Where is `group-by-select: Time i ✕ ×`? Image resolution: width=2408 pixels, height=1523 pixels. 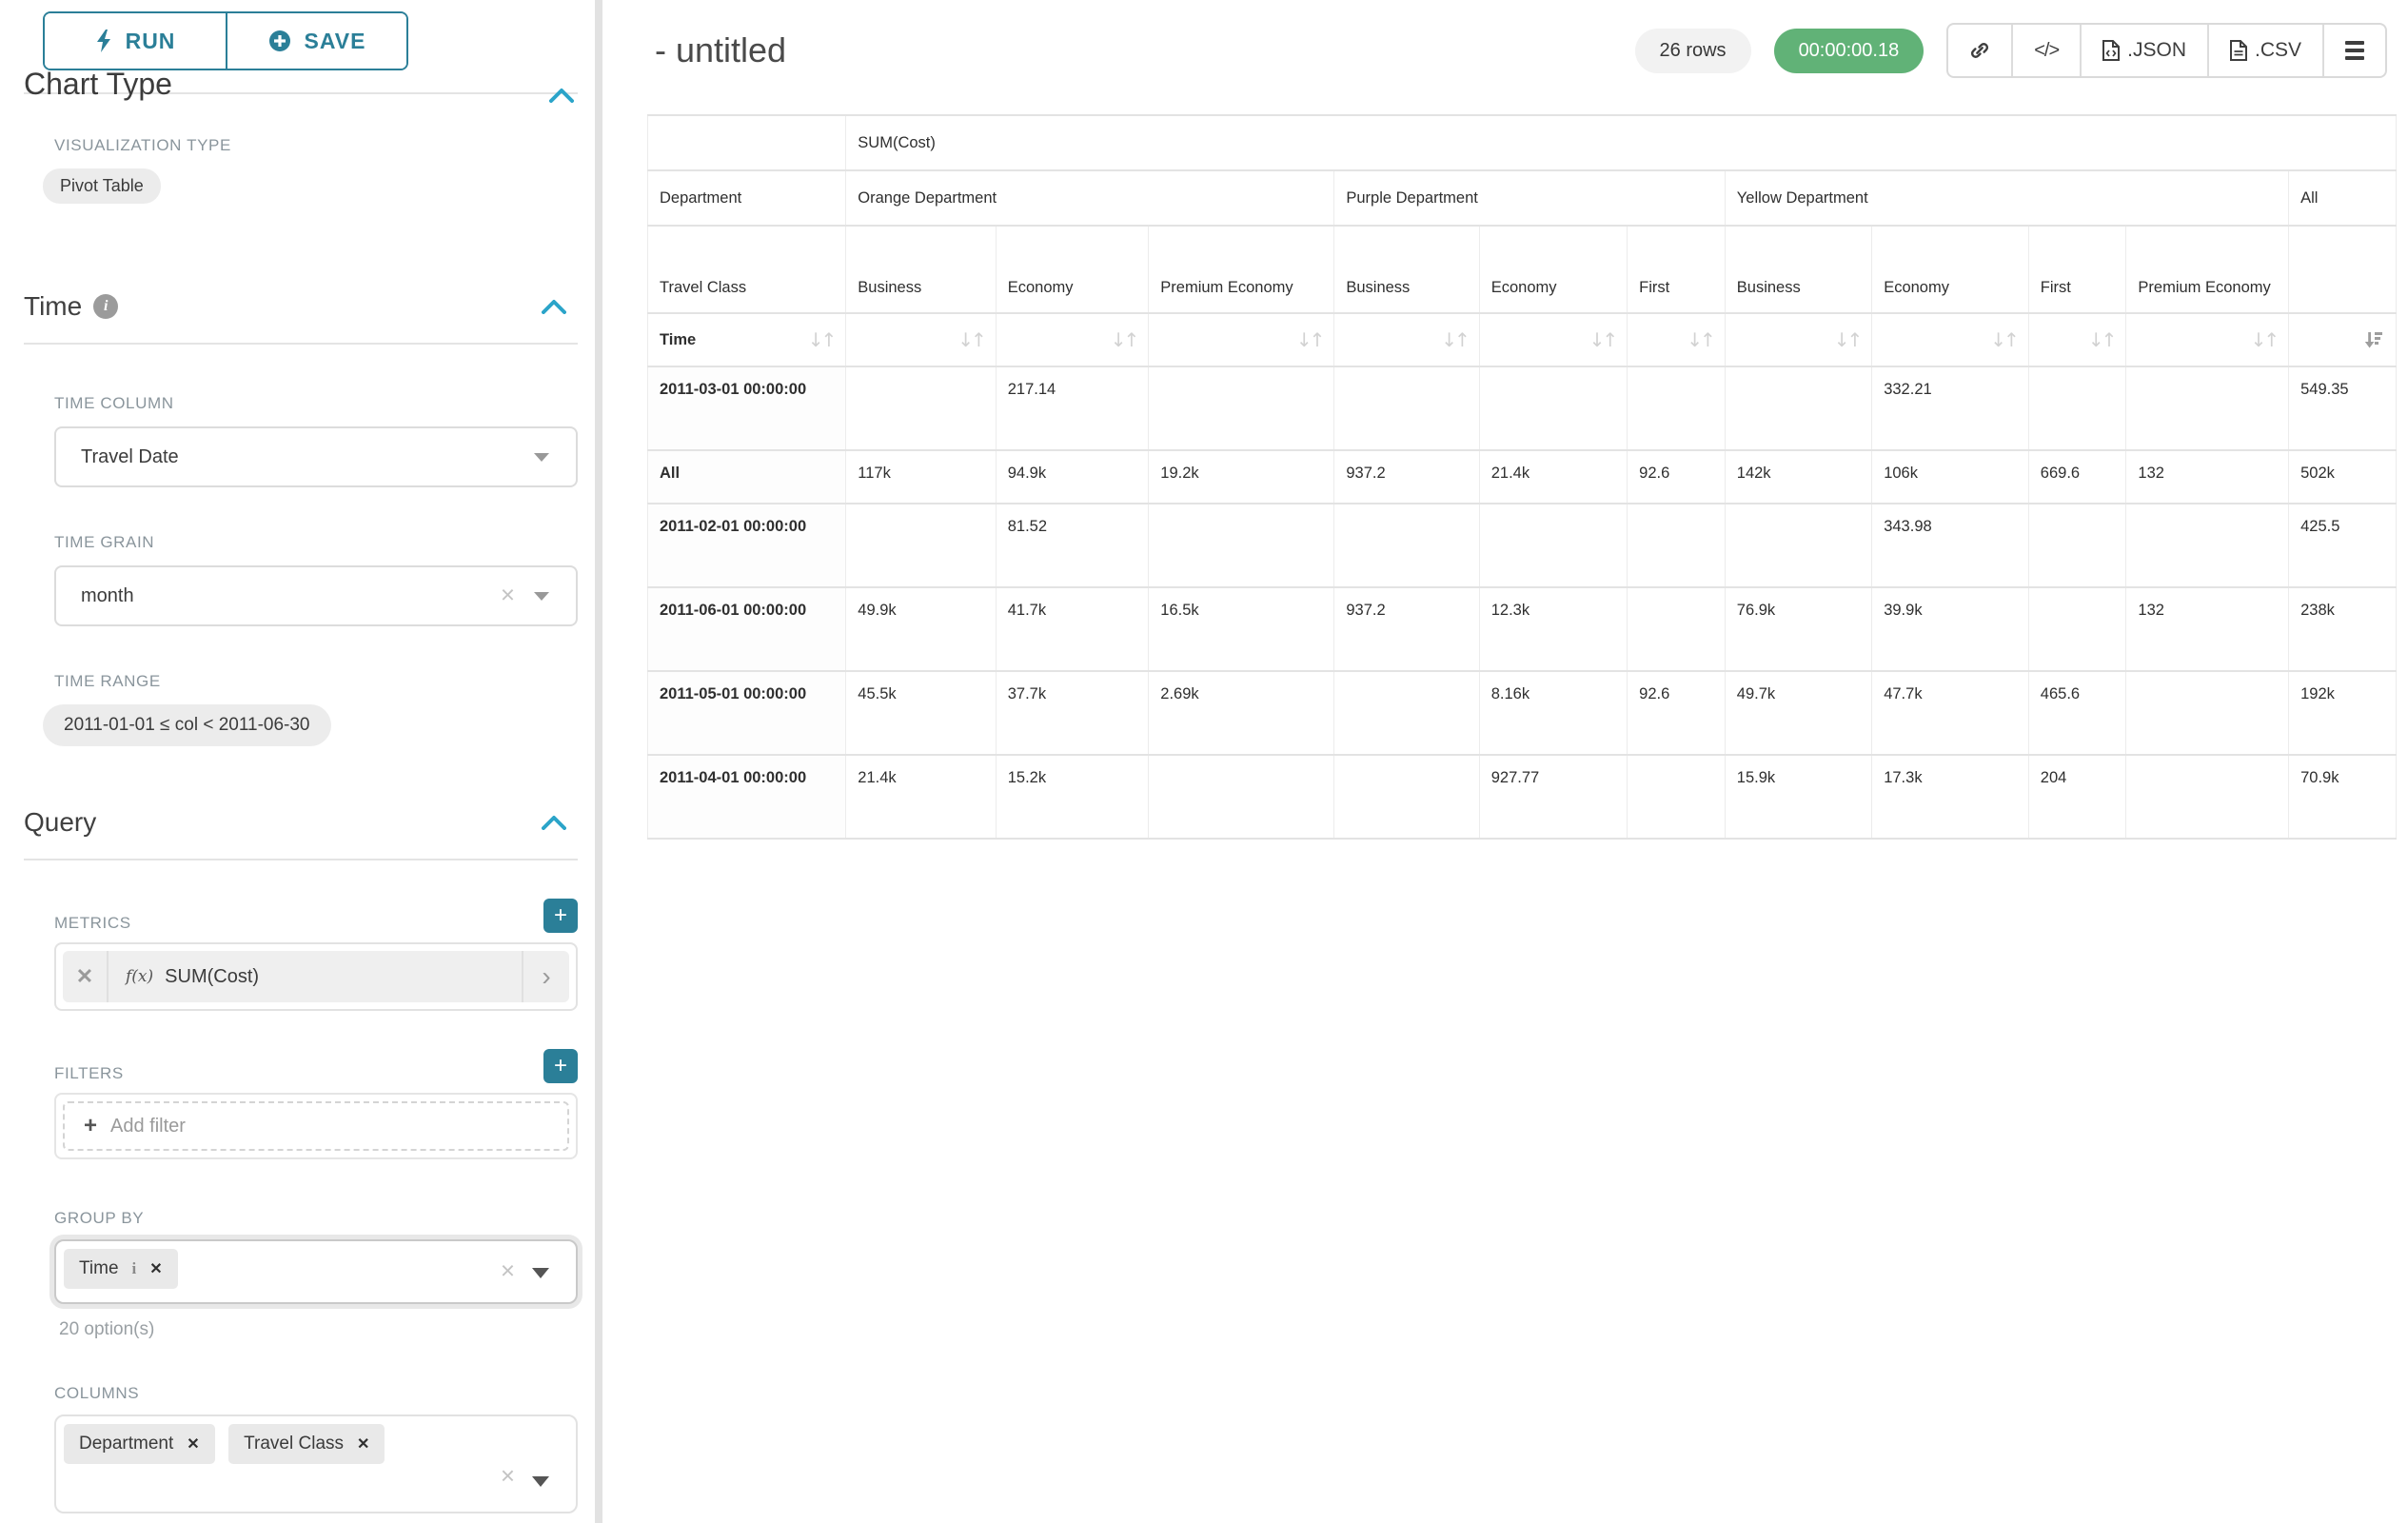
group-by-select: Time i ✕ × is located at coordinates (316, 1272).